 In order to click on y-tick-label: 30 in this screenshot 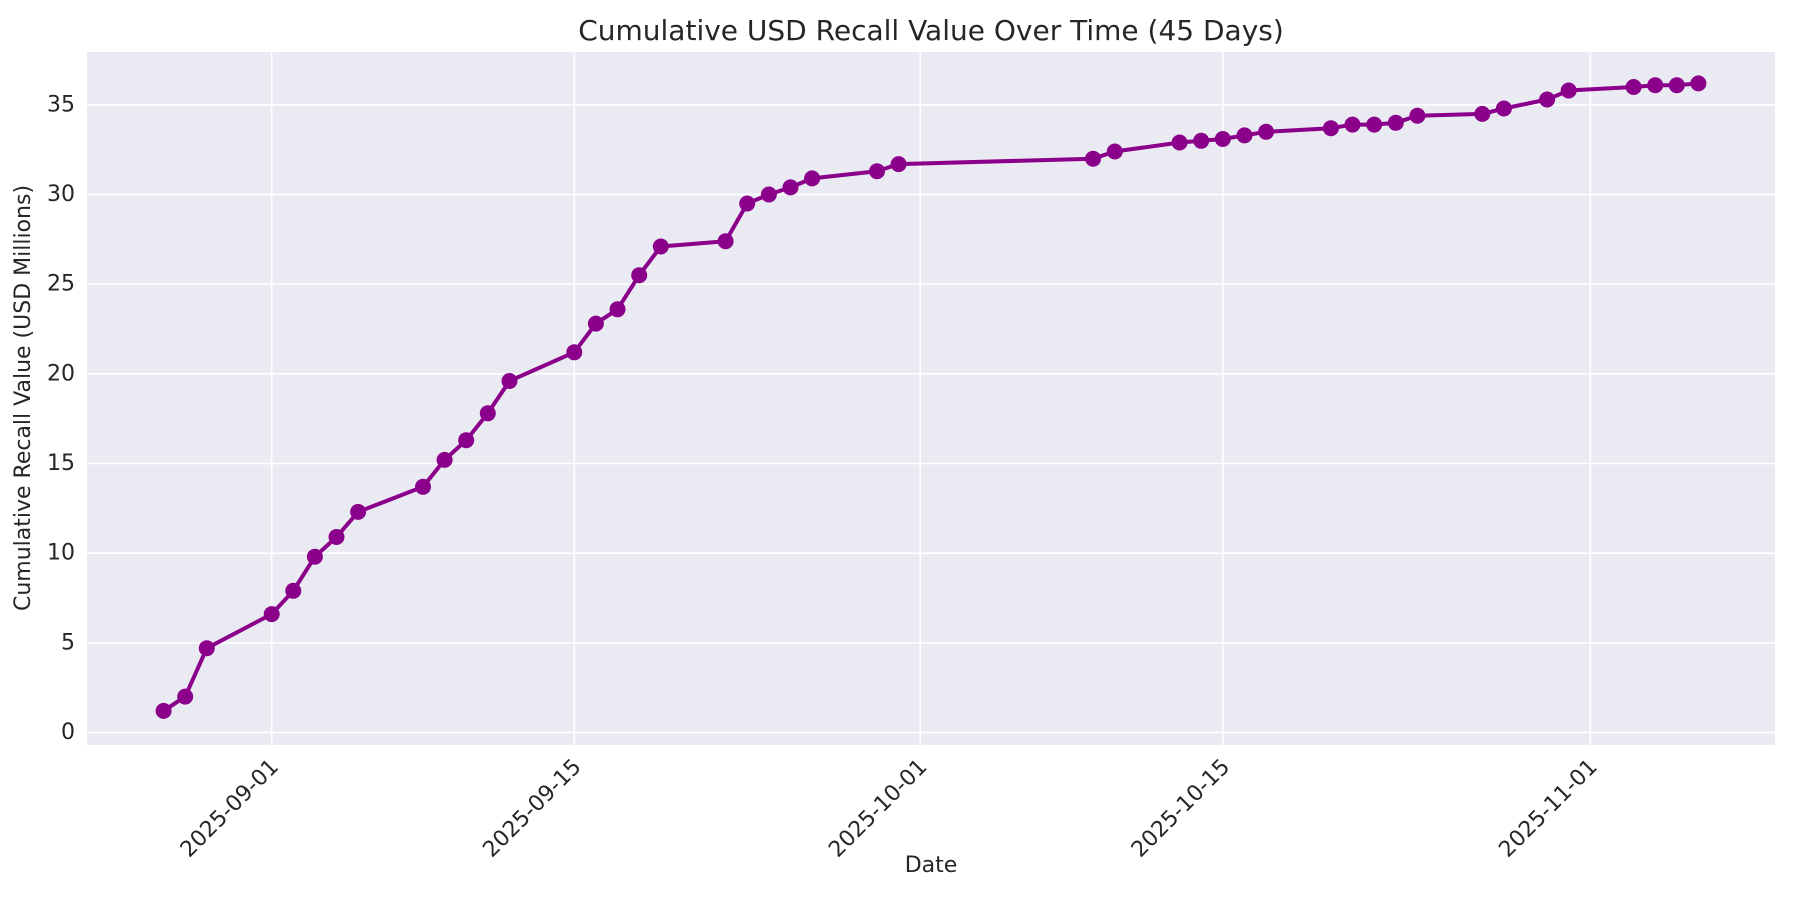, I will do `click(61, 194)`.